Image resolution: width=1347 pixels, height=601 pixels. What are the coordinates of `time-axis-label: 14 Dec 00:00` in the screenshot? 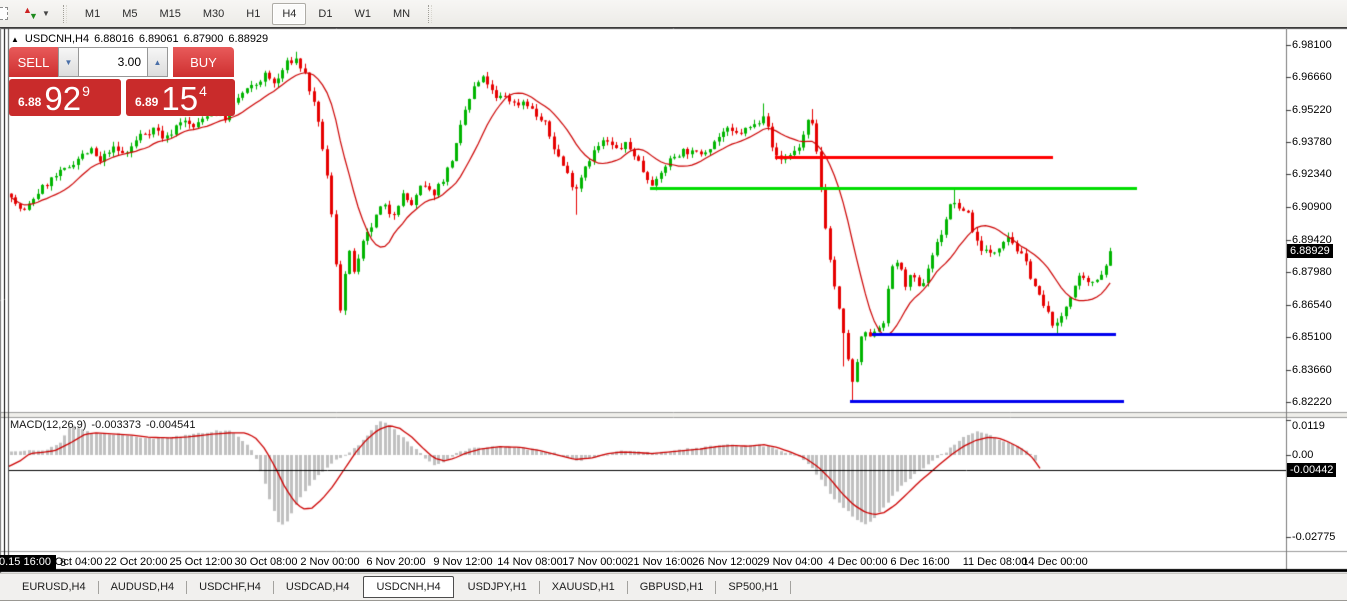 It's located at (1055, 562).